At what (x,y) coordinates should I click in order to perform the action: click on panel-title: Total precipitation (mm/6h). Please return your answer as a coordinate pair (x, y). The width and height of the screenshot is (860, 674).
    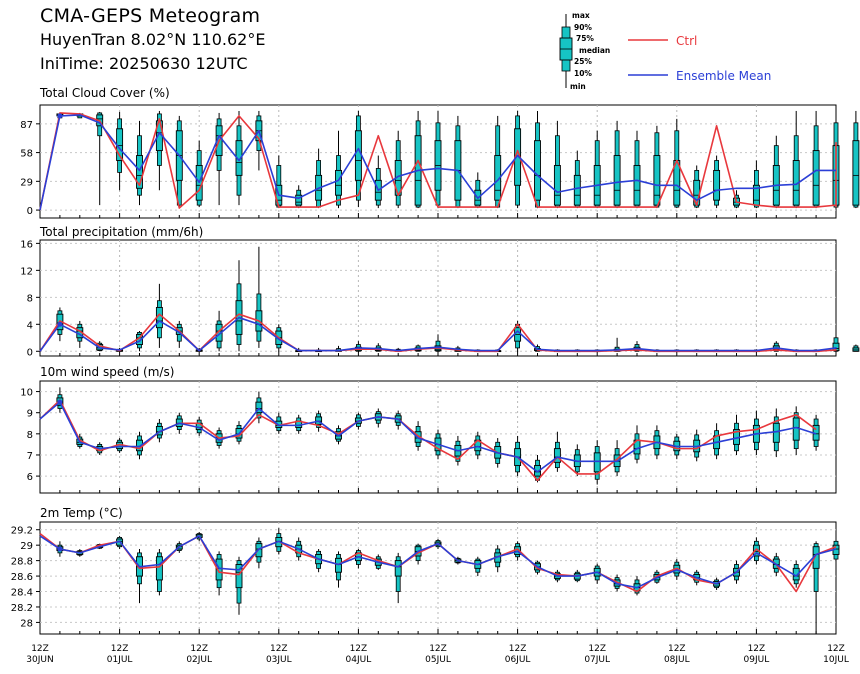
    Looking at the image, I should click on (121, 232).